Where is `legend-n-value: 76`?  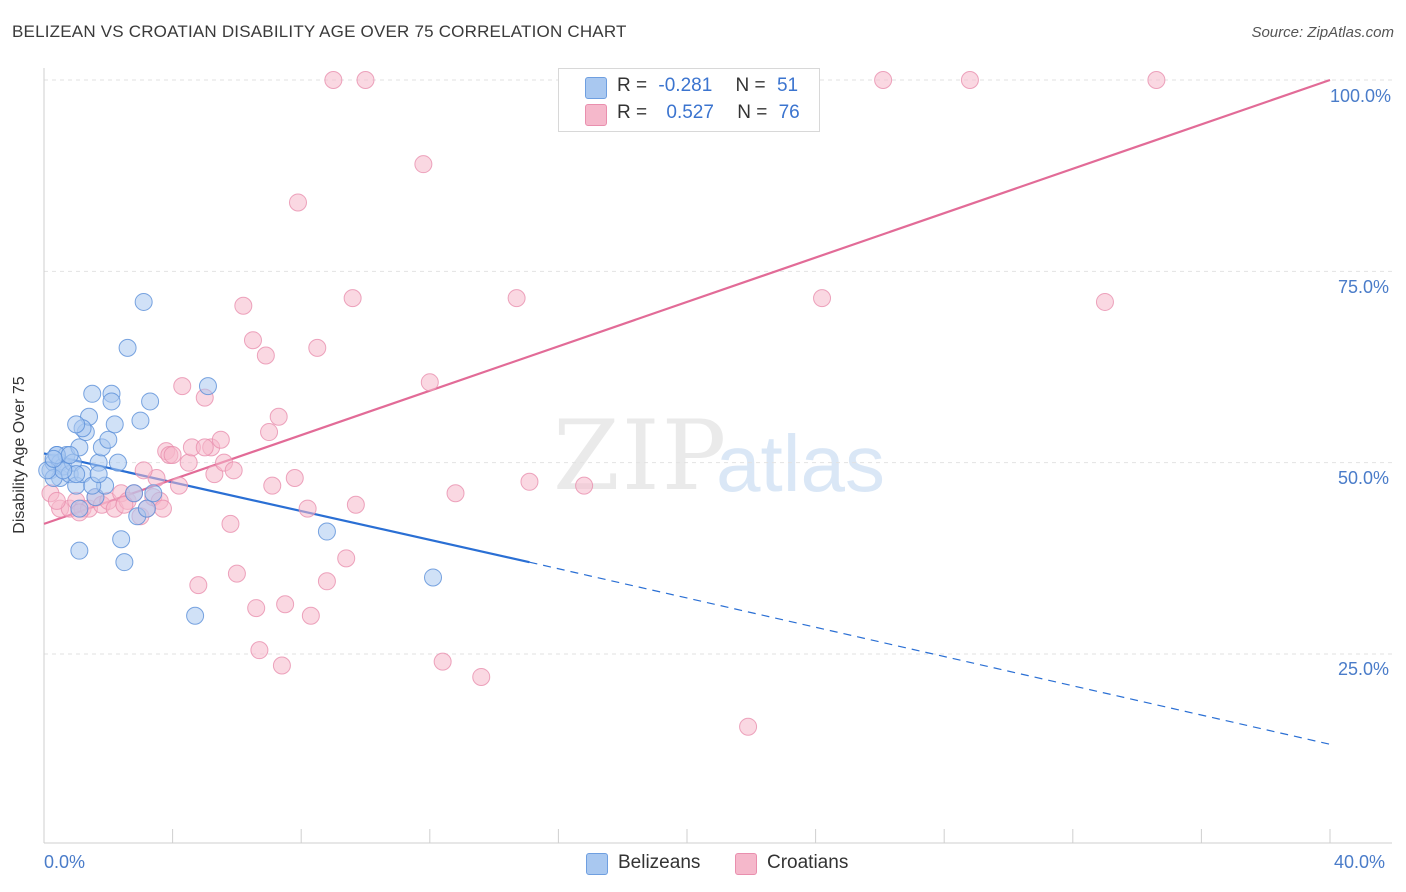
legend-n-value: 76 is located at coordinates (789, 112).